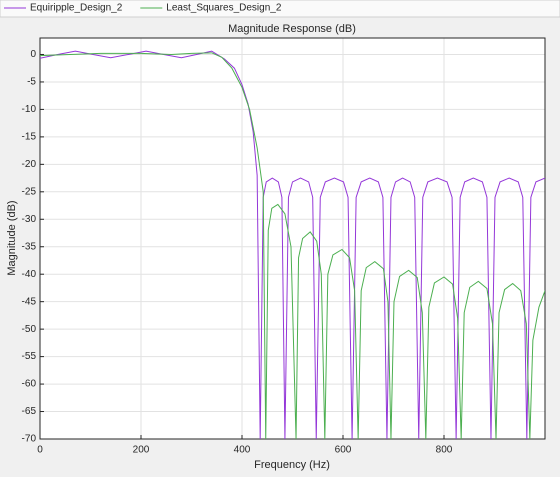 Image resolution: width=560 pixels, height=477 pixels. I want to click on y-tick-label: -10, so click(29, 109).